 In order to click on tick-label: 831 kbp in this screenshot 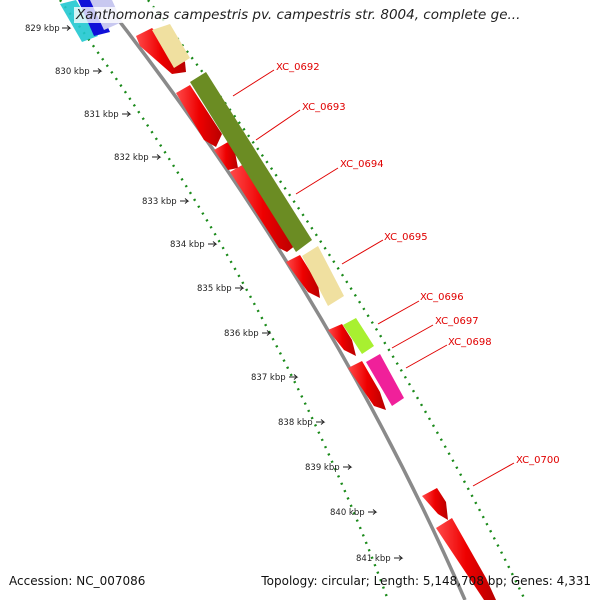, I will do `click(101, 115)`.